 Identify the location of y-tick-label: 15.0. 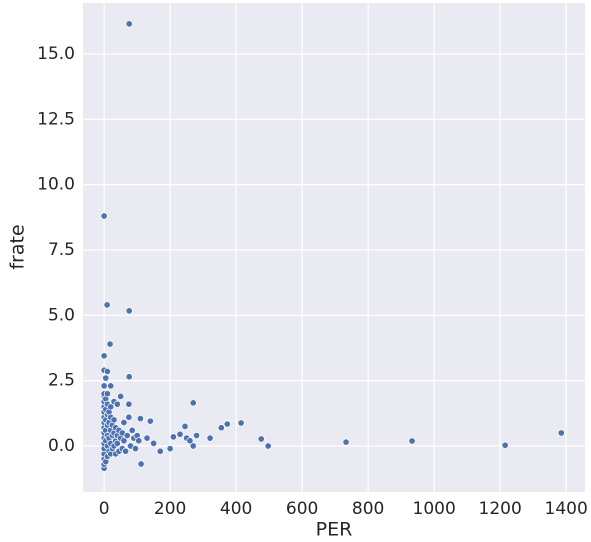
(56, 54).